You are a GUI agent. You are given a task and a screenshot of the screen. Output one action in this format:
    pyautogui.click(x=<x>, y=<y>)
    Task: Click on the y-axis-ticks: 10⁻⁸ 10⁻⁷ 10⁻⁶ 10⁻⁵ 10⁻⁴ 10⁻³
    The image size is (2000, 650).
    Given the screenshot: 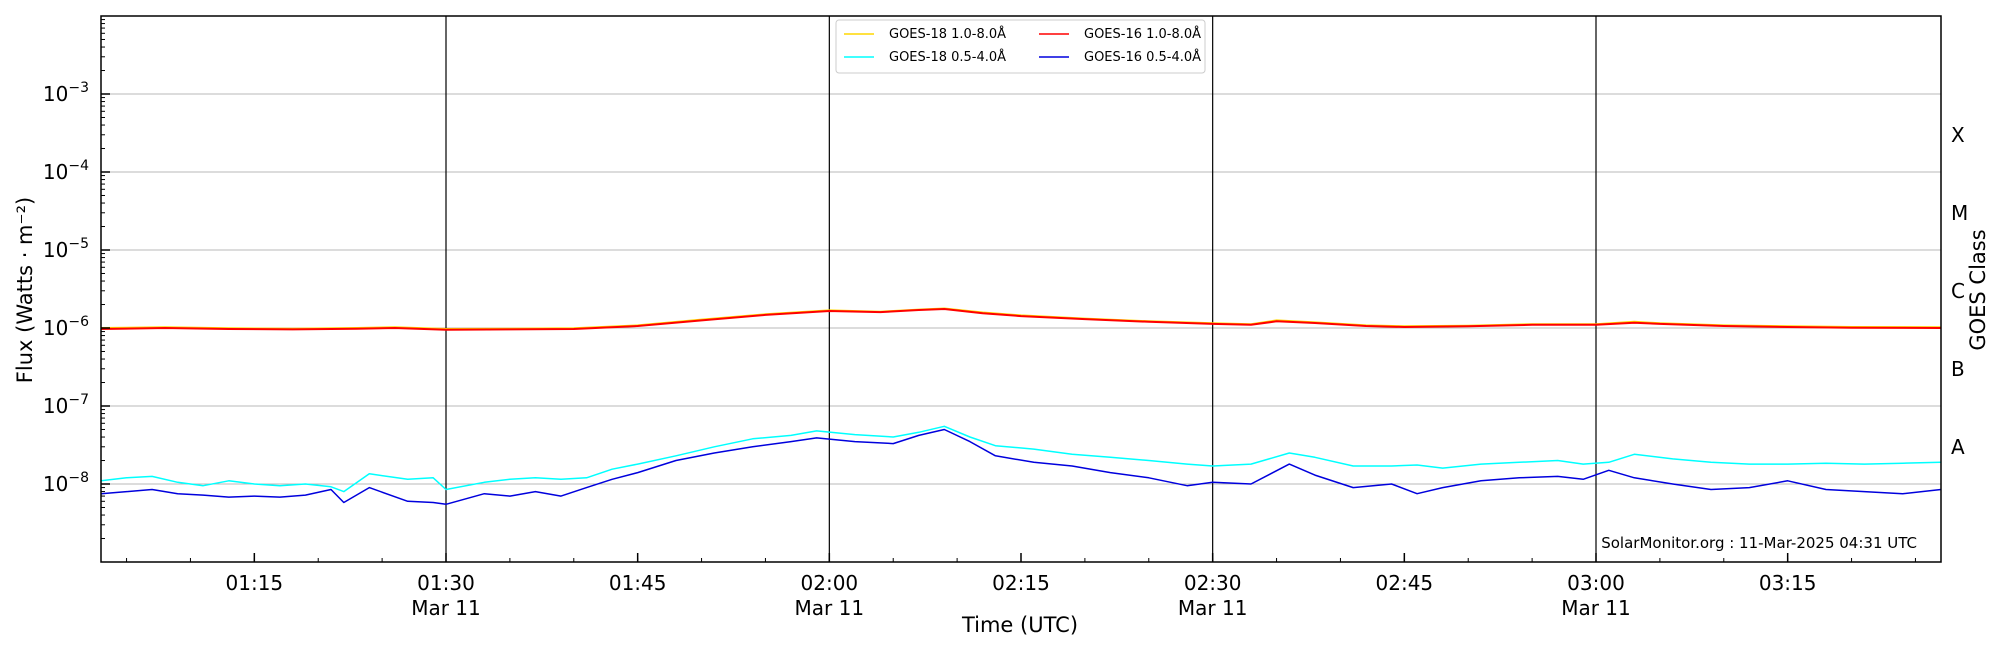 What is the action you would take?
    pyautogui.click(x=76, y=279)
    